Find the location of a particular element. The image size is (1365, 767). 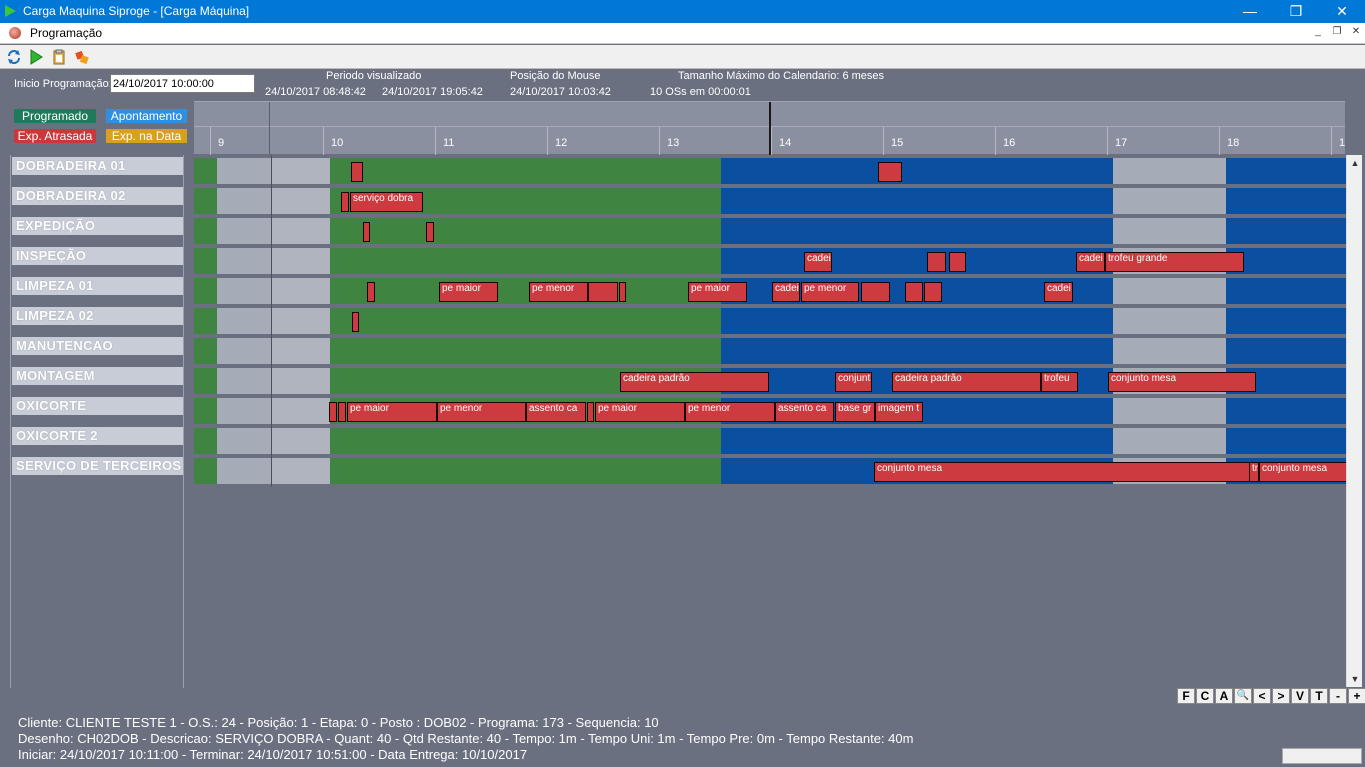

resource-label: OXICORTE is located at coordinates (97, 406).